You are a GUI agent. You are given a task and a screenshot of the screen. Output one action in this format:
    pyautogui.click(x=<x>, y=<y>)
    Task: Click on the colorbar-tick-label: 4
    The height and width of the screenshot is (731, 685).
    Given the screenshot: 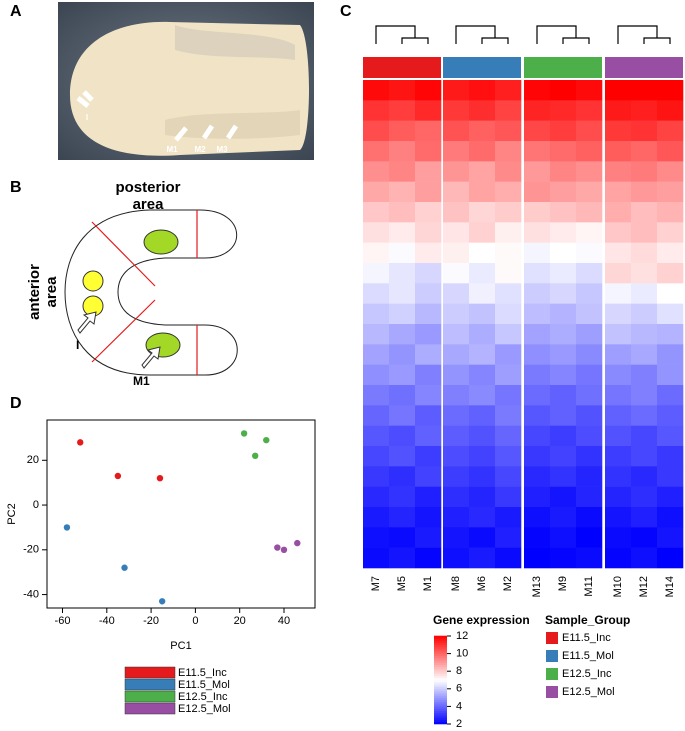 What is the action you would take?
    pyautogui.click(x=459, y=706)
    